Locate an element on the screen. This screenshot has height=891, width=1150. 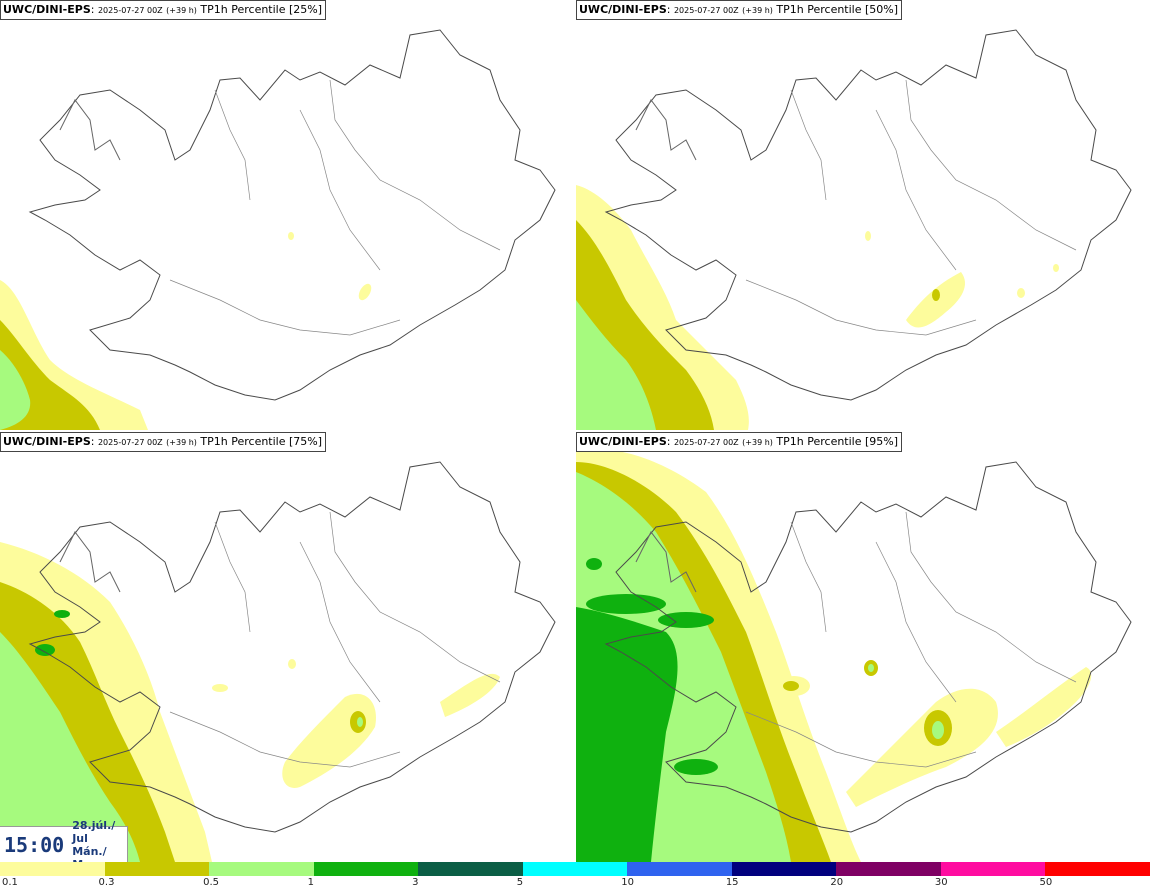
colorbar-tick-label: 10 is located at coordinates (627, 882).